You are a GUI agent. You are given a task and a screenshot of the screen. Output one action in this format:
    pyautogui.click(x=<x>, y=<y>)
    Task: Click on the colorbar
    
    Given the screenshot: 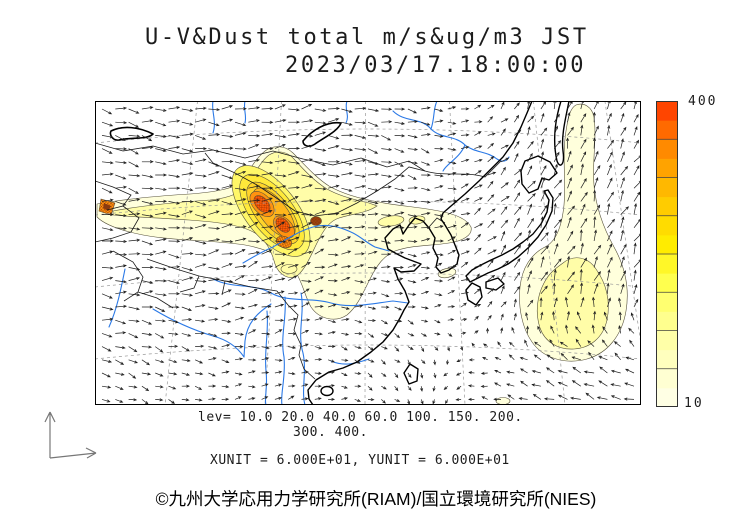 What is the action you would take?
    pyautogui.click(x=667, y=254)
    